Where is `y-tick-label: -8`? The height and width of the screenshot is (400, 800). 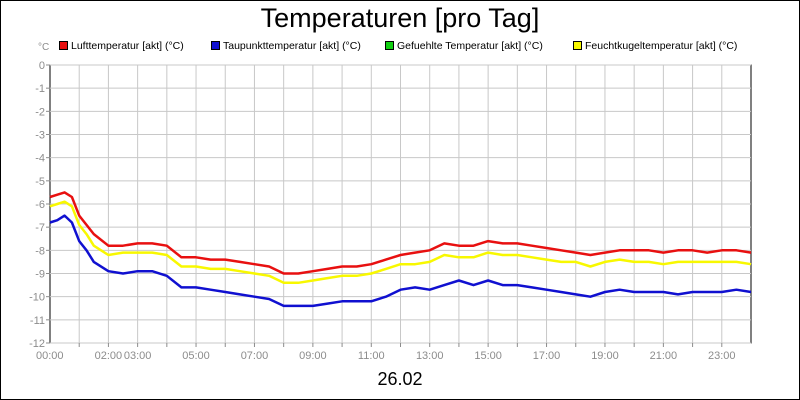 y-tick-label: -8 is located at coordinates (40, 251).